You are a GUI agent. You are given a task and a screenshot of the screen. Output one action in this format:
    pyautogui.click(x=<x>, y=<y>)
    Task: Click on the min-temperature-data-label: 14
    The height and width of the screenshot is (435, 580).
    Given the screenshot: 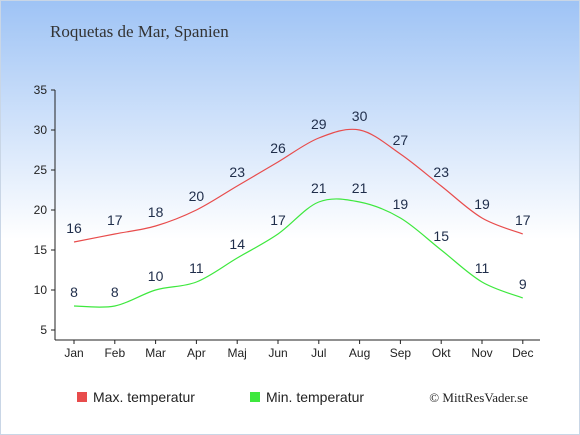 What is the action you would take?
    pyautogui.click(x=237, y=244)
    